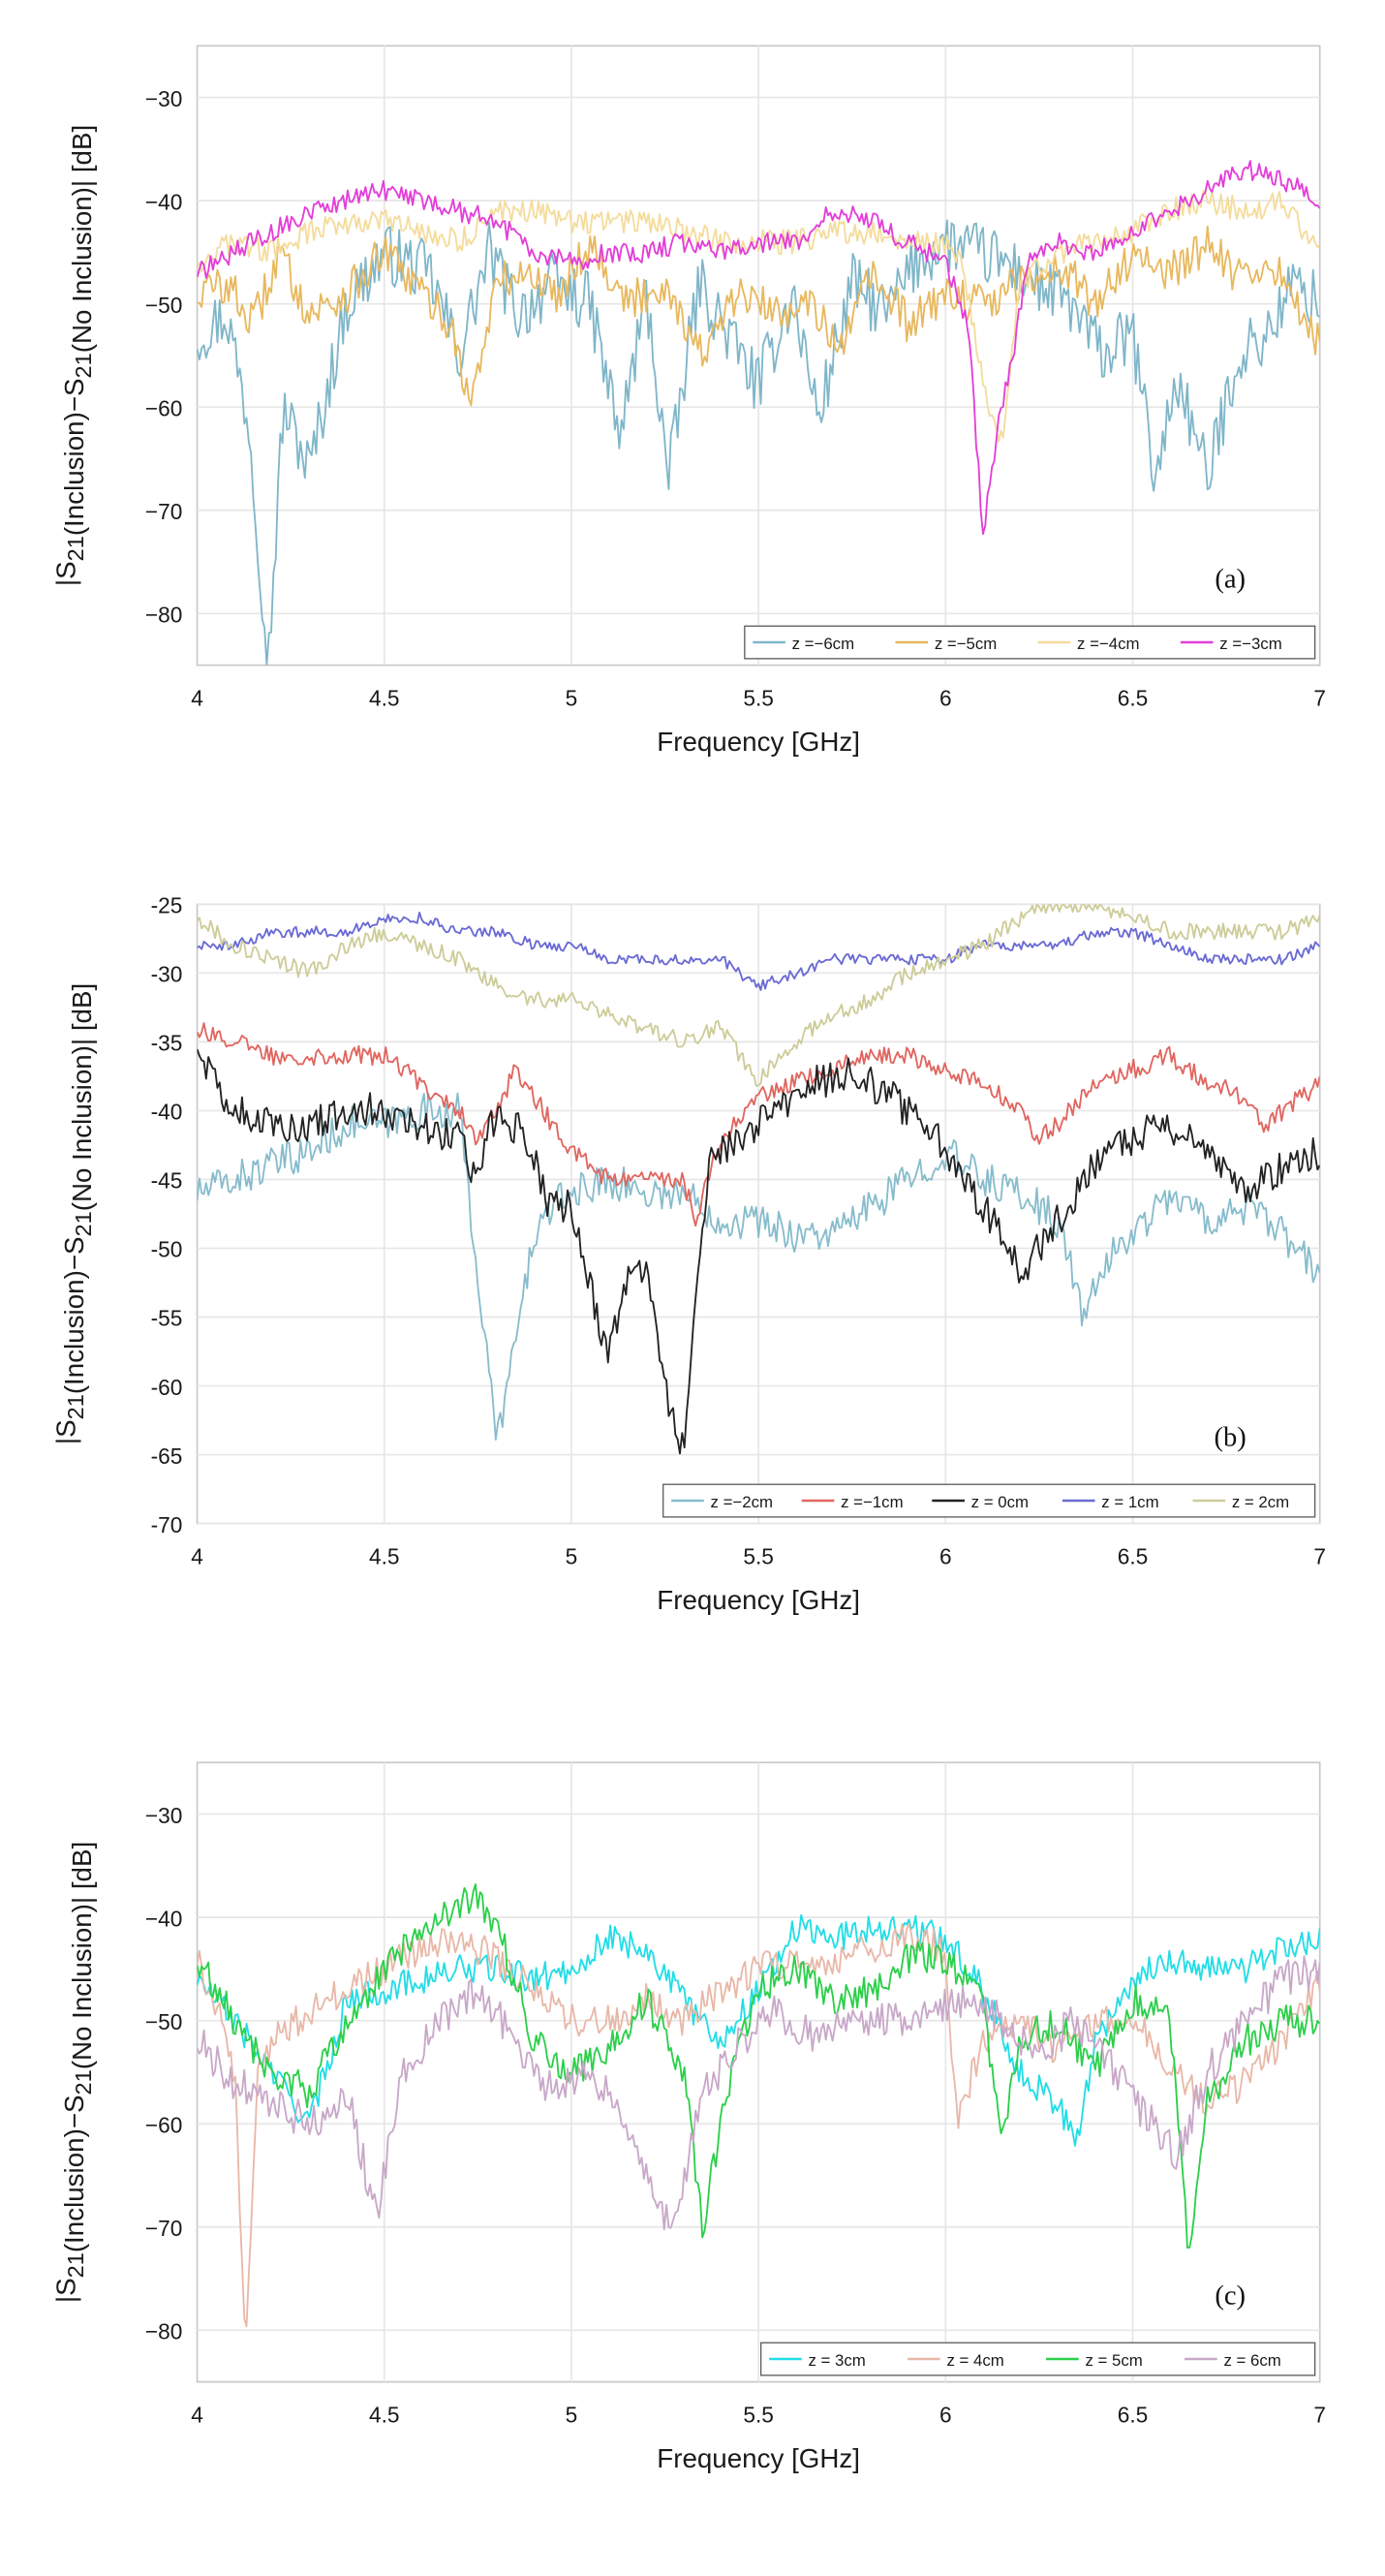  What do you see at coordinates (1000, 1502) in the screenshot?
I see `legend-label: z = 0cm` at bounding box center [1000, 1502].